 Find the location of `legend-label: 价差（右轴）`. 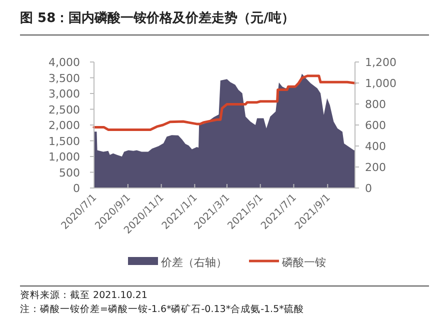

legend-label: 价差（右轴） is located at coordinates (193, 262).